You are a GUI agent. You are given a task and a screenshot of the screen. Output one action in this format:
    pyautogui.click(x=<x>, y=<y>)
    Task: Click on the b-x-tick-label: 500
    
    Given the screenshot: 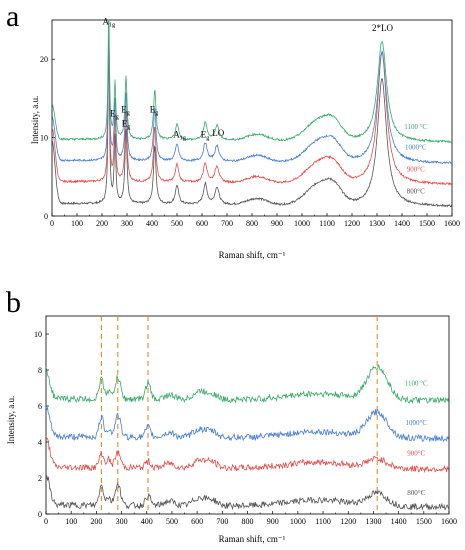 What is the action you would take?
    pyautogui.click(x=172, y=521)
    